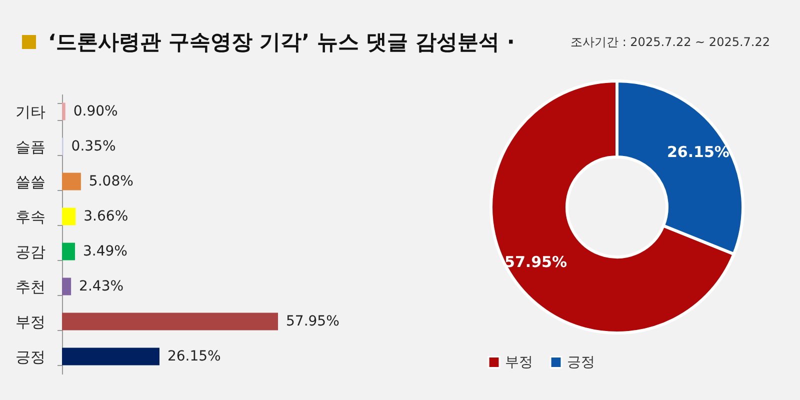  Describe the element at coordinates (519, 362) in the screenshot. I see `legend-label: 부정` at that location.